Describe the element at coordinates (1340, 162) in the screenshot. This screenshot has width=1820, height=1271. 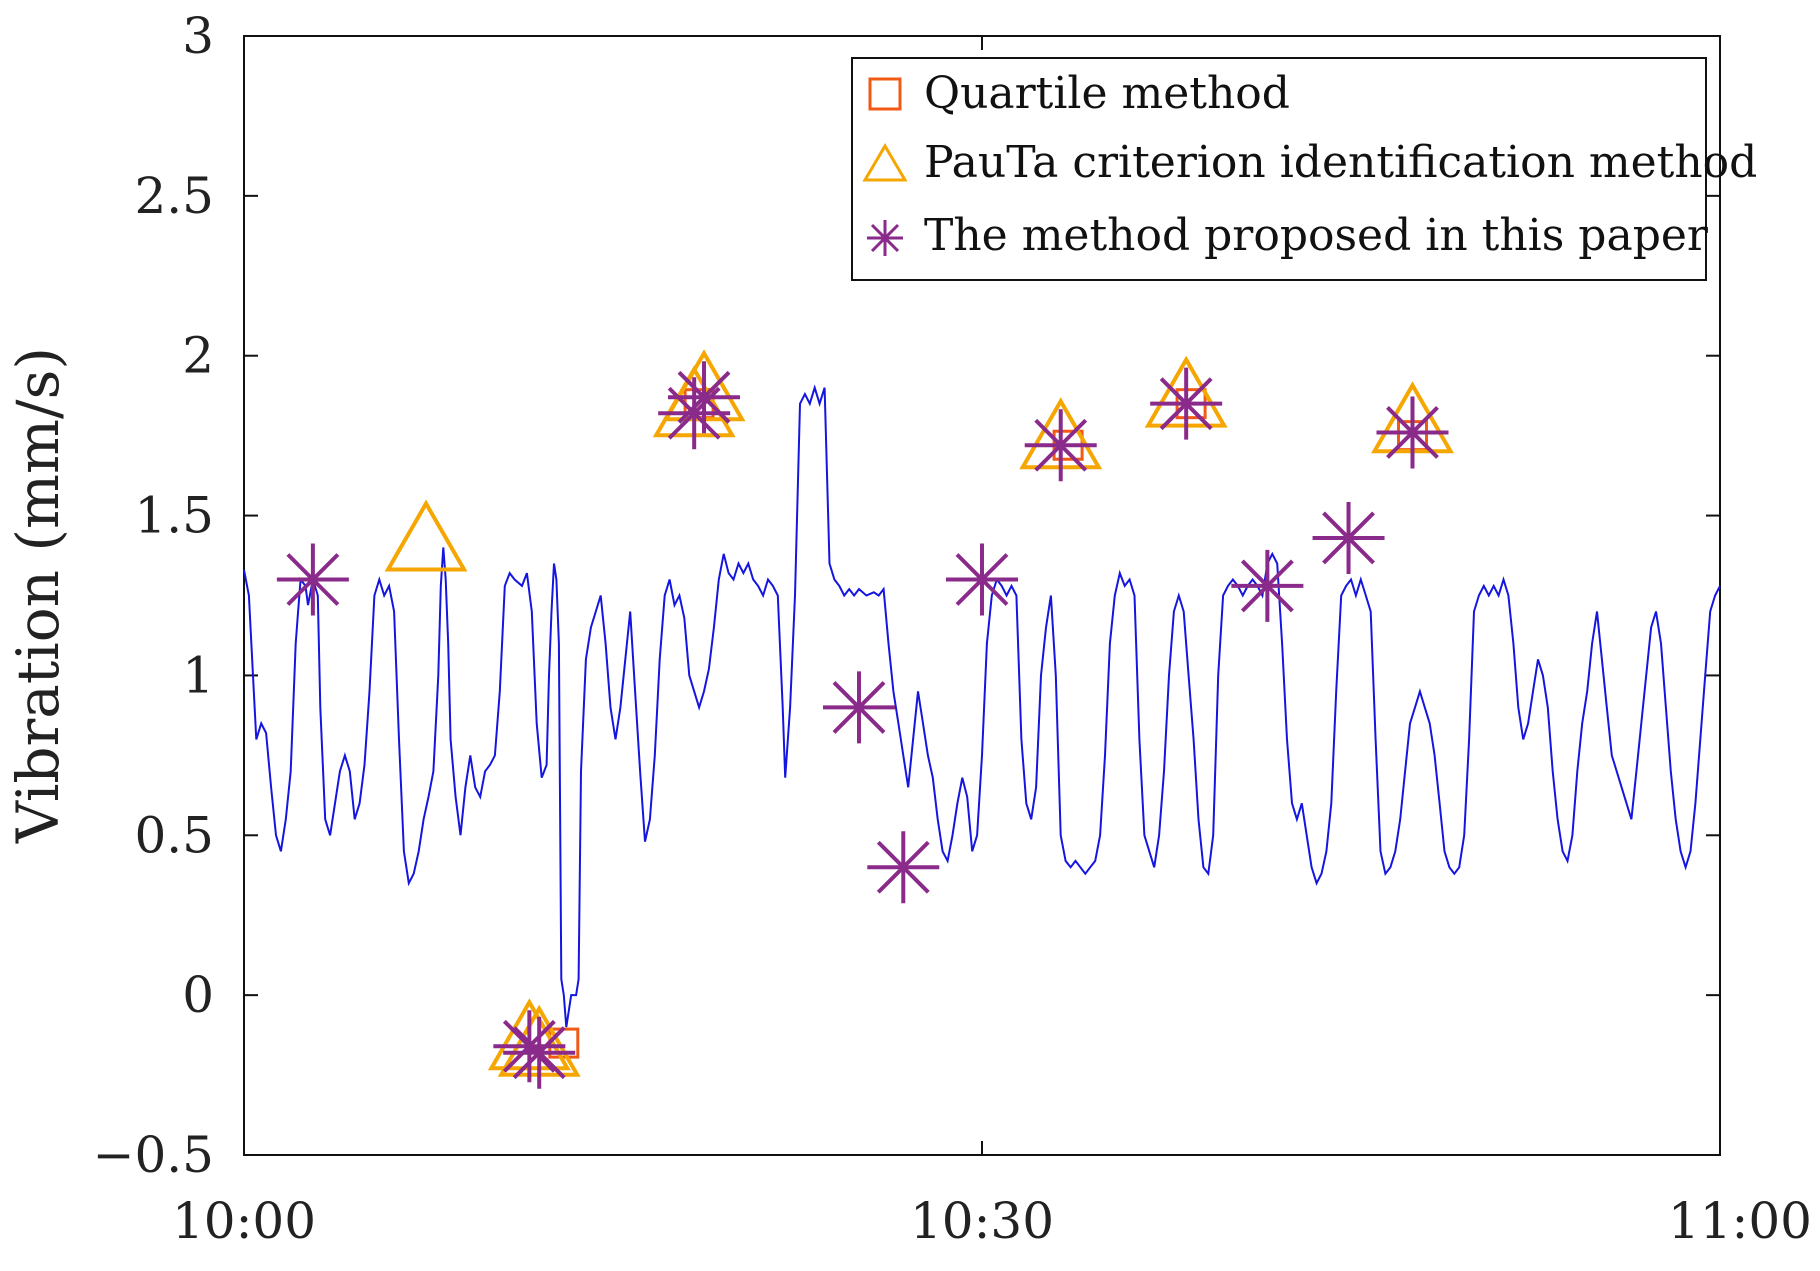
I see `legend-label-pauta: PauTa criterion identification method` at that location.